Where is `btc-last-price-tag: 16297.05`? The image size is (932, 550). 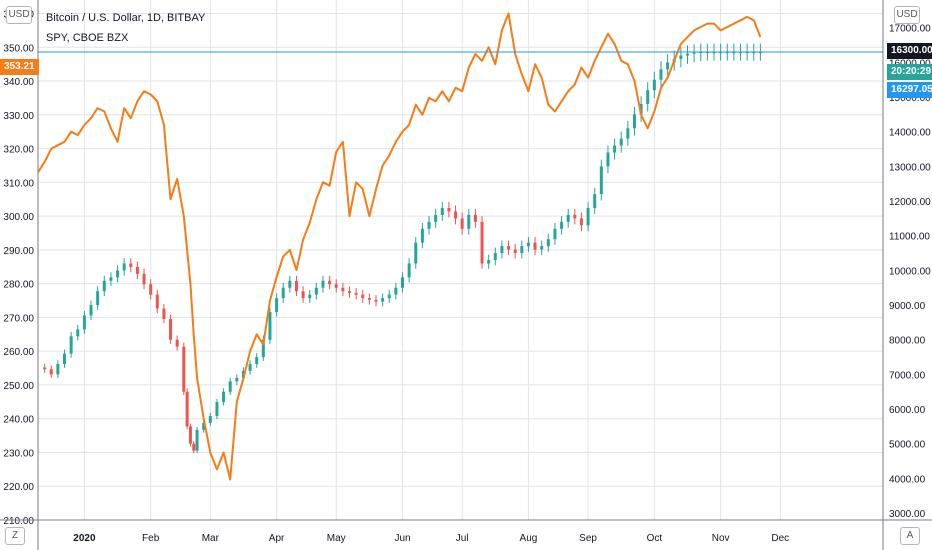
btc-last-price-tag: 16297.05 is located at coordinates (909, 90).